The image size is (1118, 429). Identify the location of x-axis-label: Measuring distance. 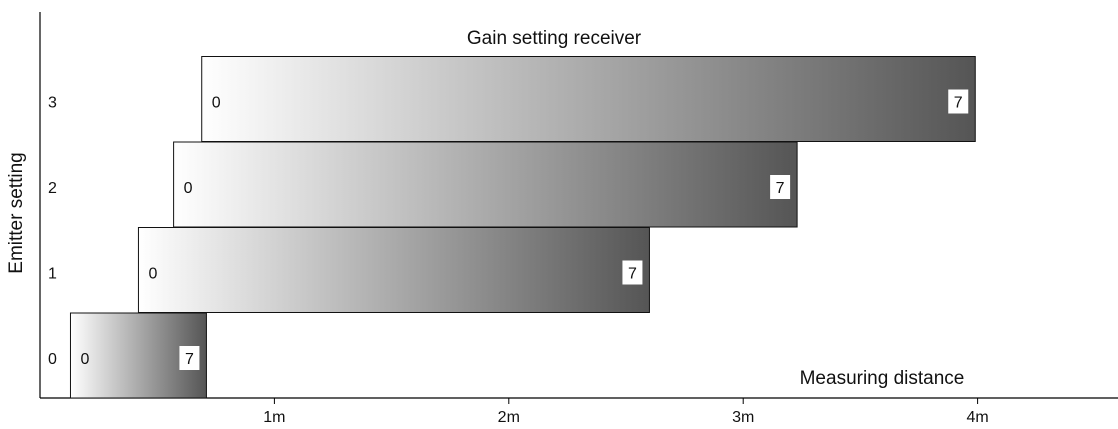
(882, 378).